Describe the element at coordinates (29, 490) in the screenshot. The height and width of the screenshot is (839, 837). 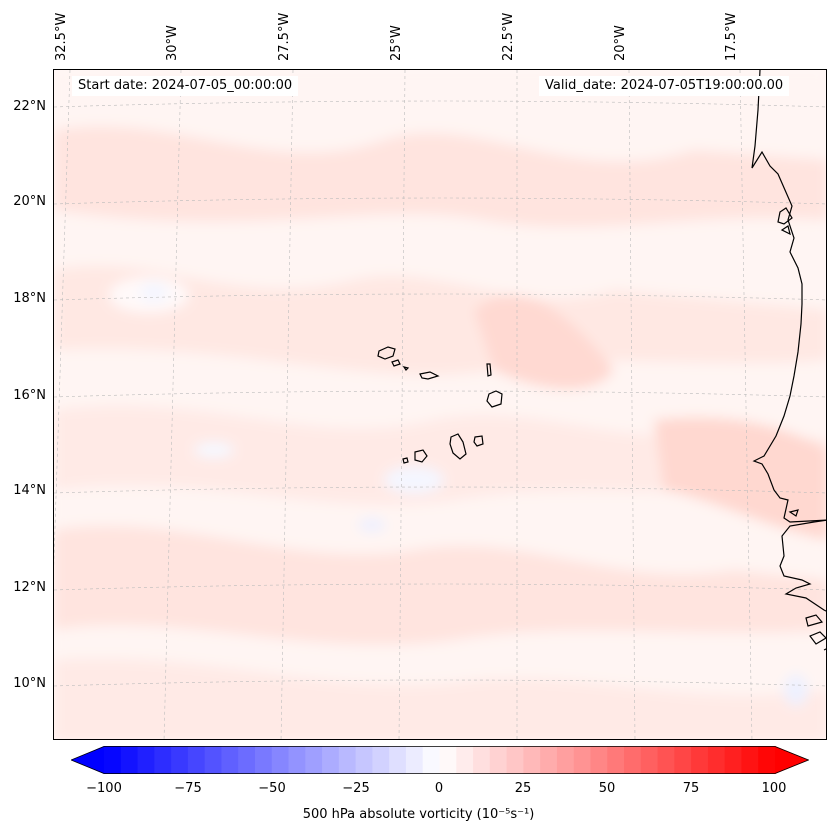
I see `lat-label-14n: 14°N` at that location.